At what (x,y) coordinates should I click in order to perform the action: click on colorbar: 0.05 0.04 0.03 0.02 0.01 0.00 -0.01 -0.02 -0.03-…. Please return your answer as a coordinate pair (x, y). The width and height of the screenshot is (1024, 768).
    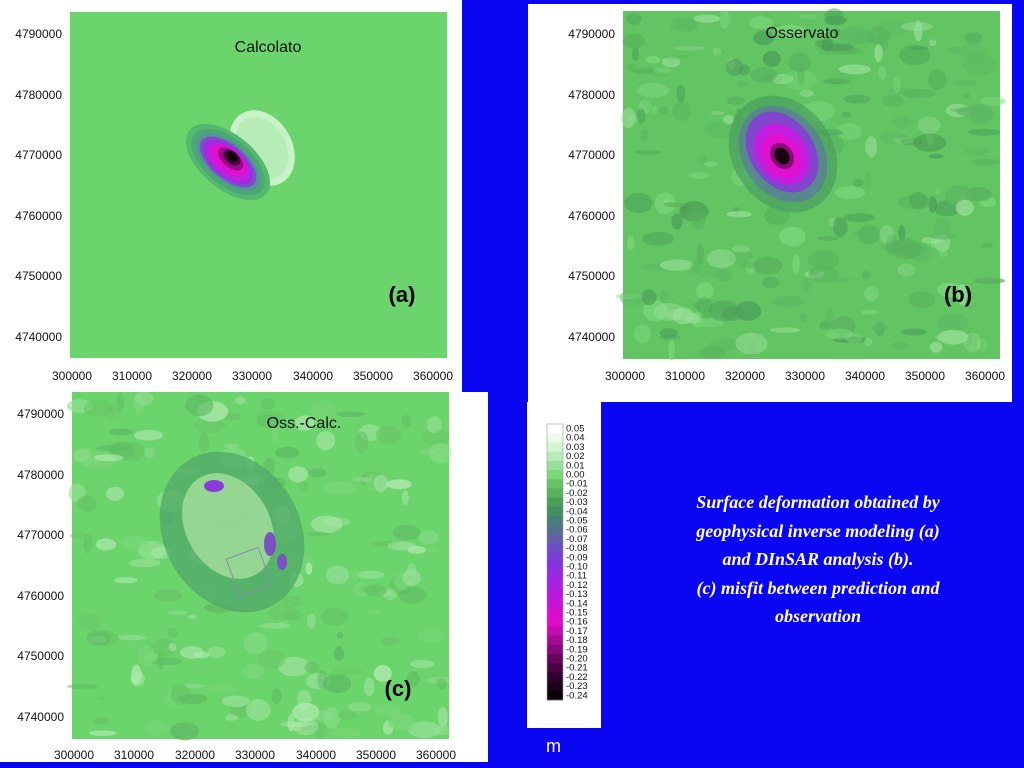
    Looking at the image, I should click on (564, 565).